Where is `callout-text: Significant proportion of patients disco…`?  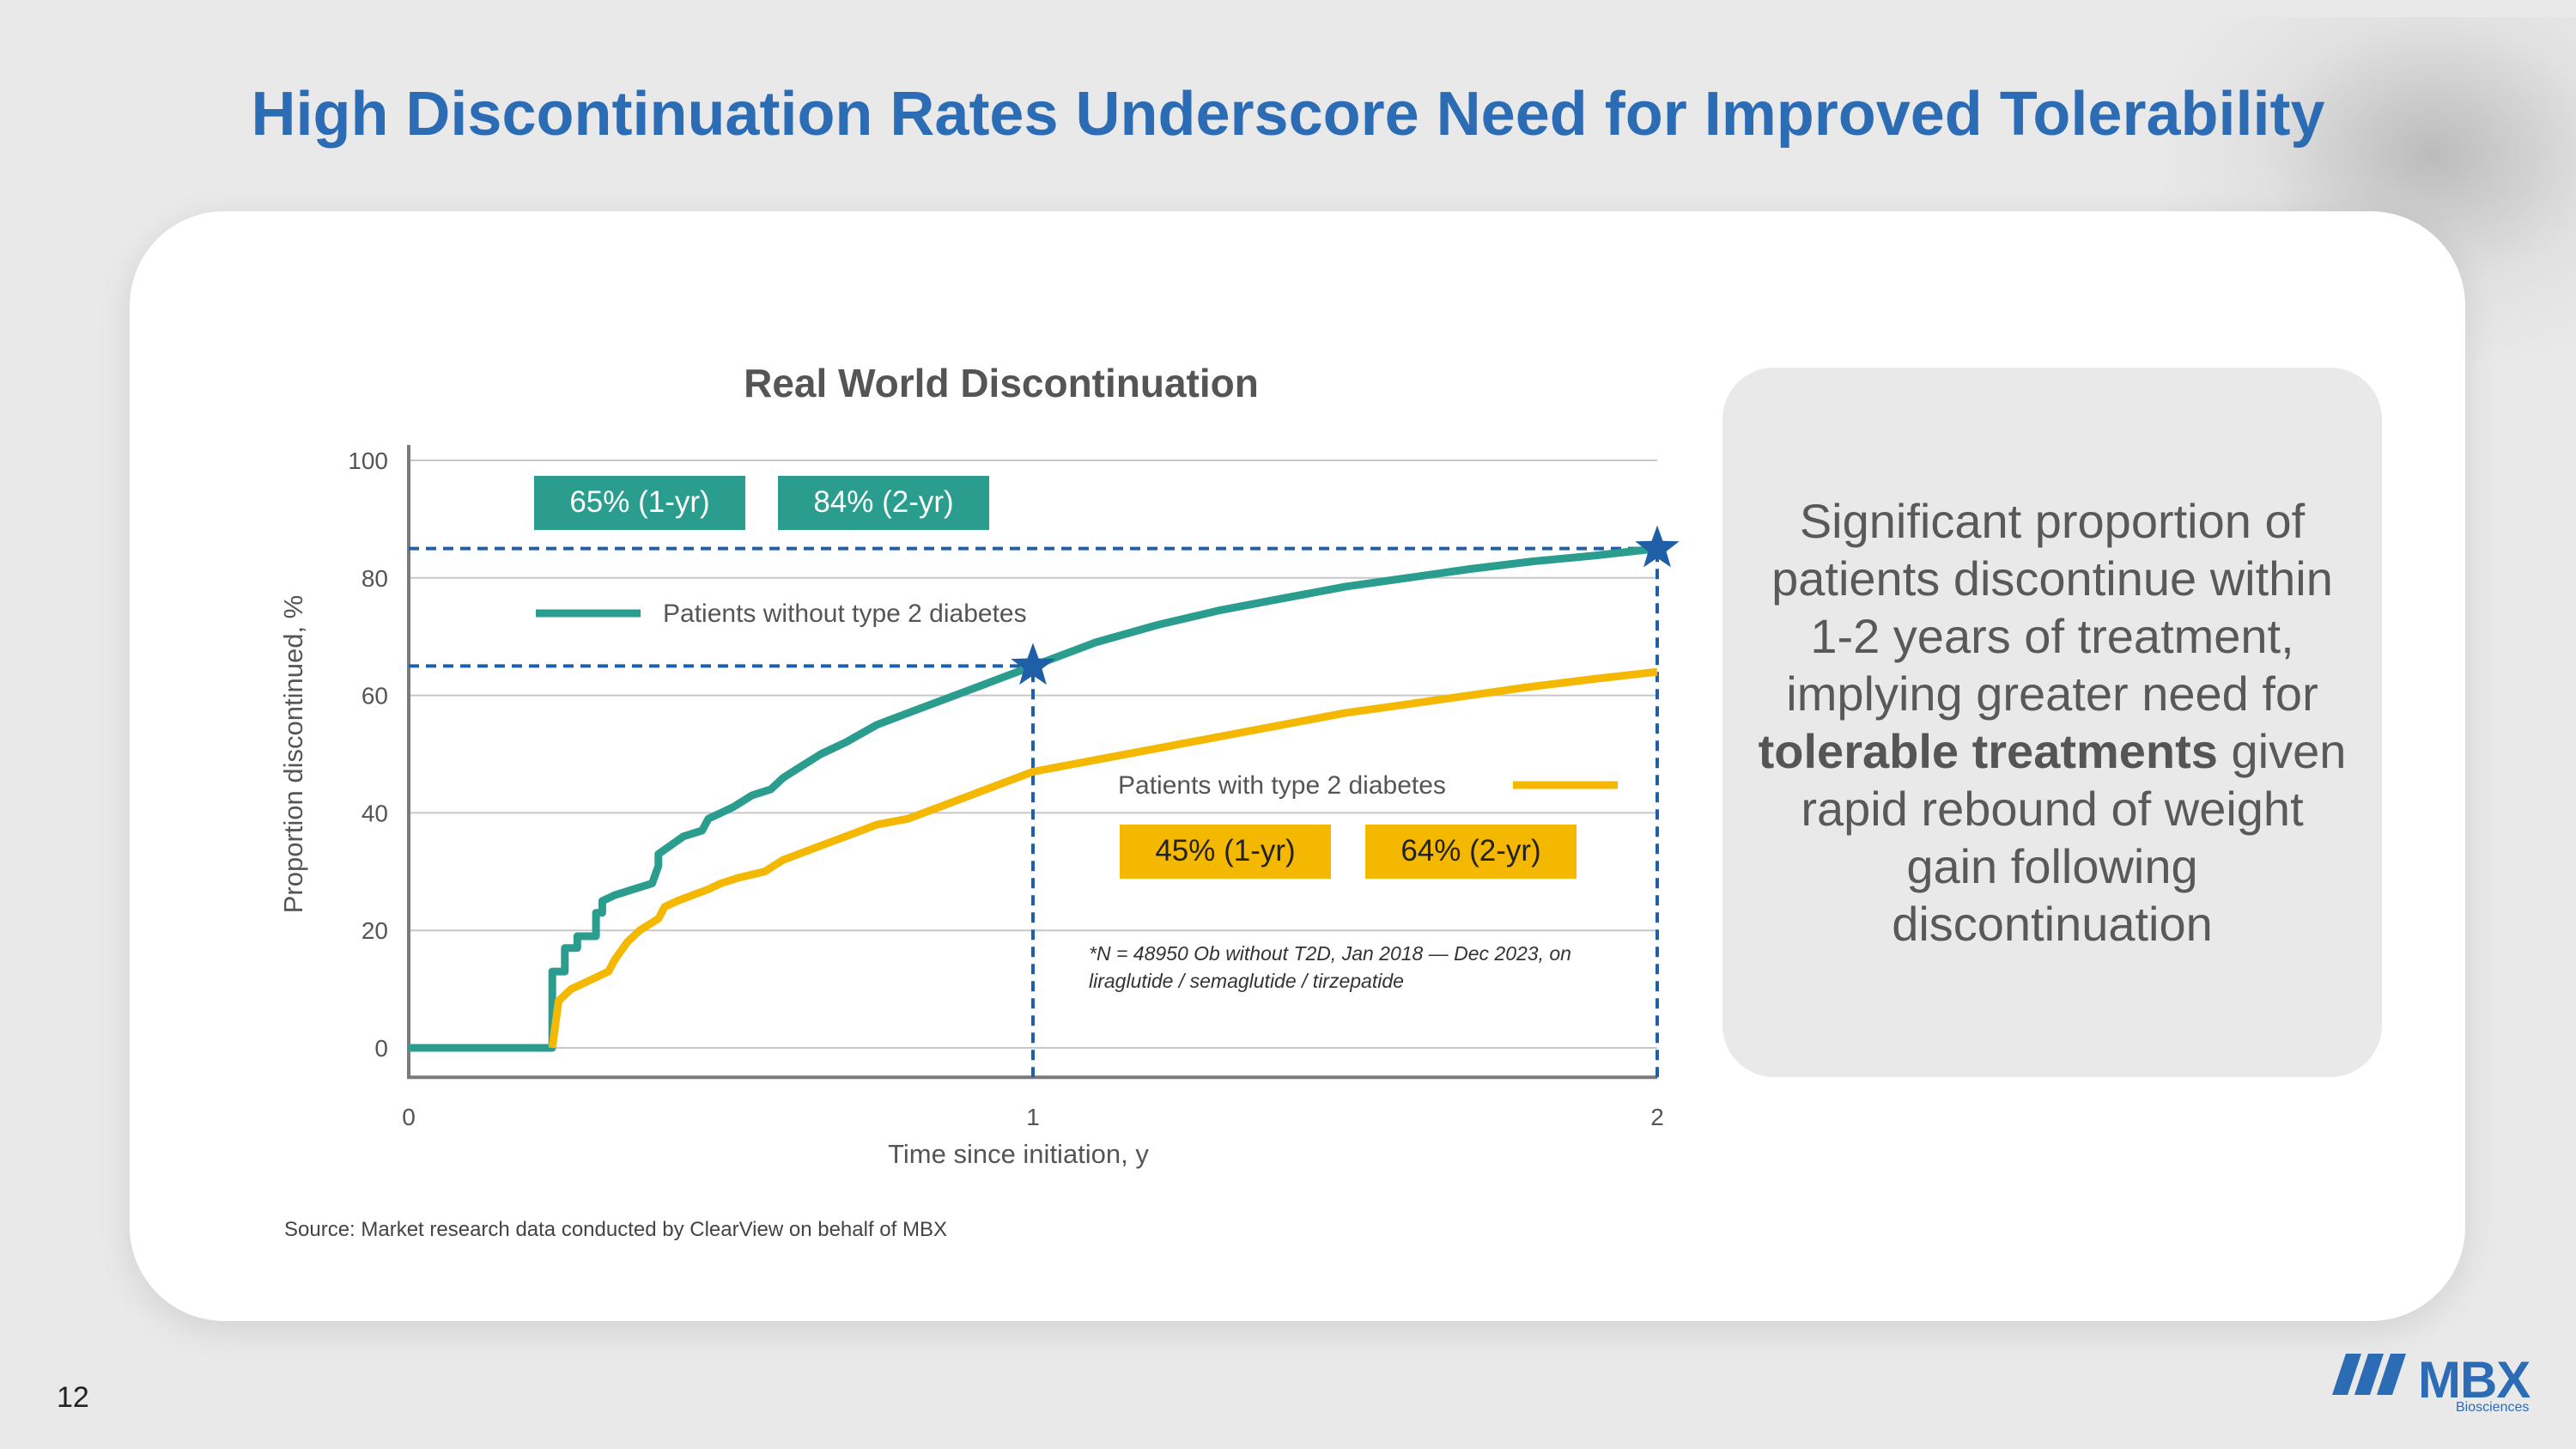
callout-text: Significant proportion of patients disco… is located at coordinates (2053, 722).